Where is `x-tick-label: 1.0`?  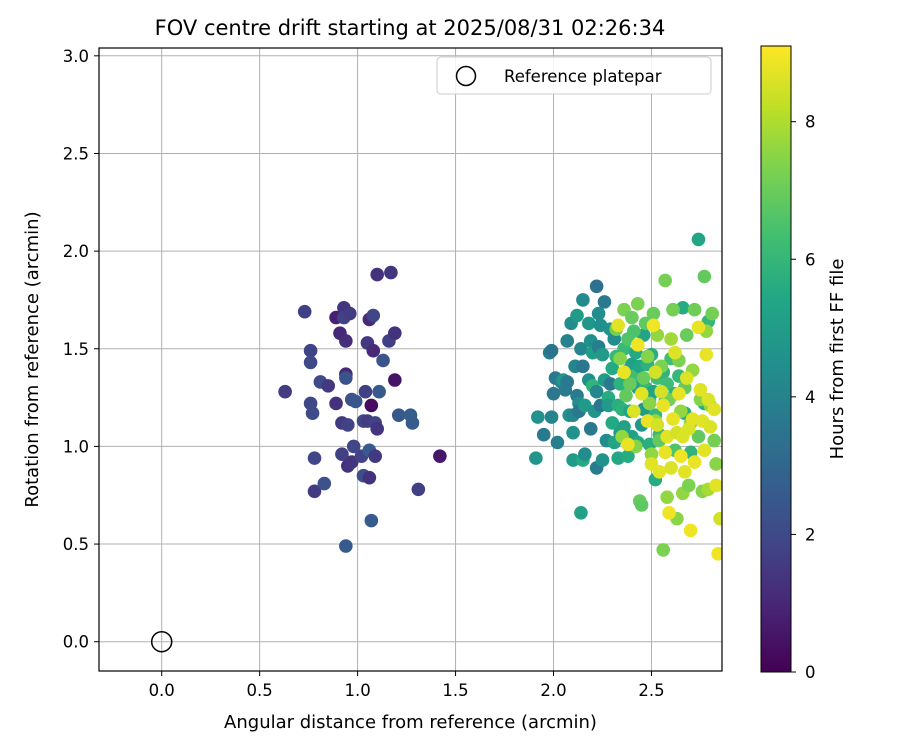
x-tick-label: 1.0 is located at coordinates (357, 690).